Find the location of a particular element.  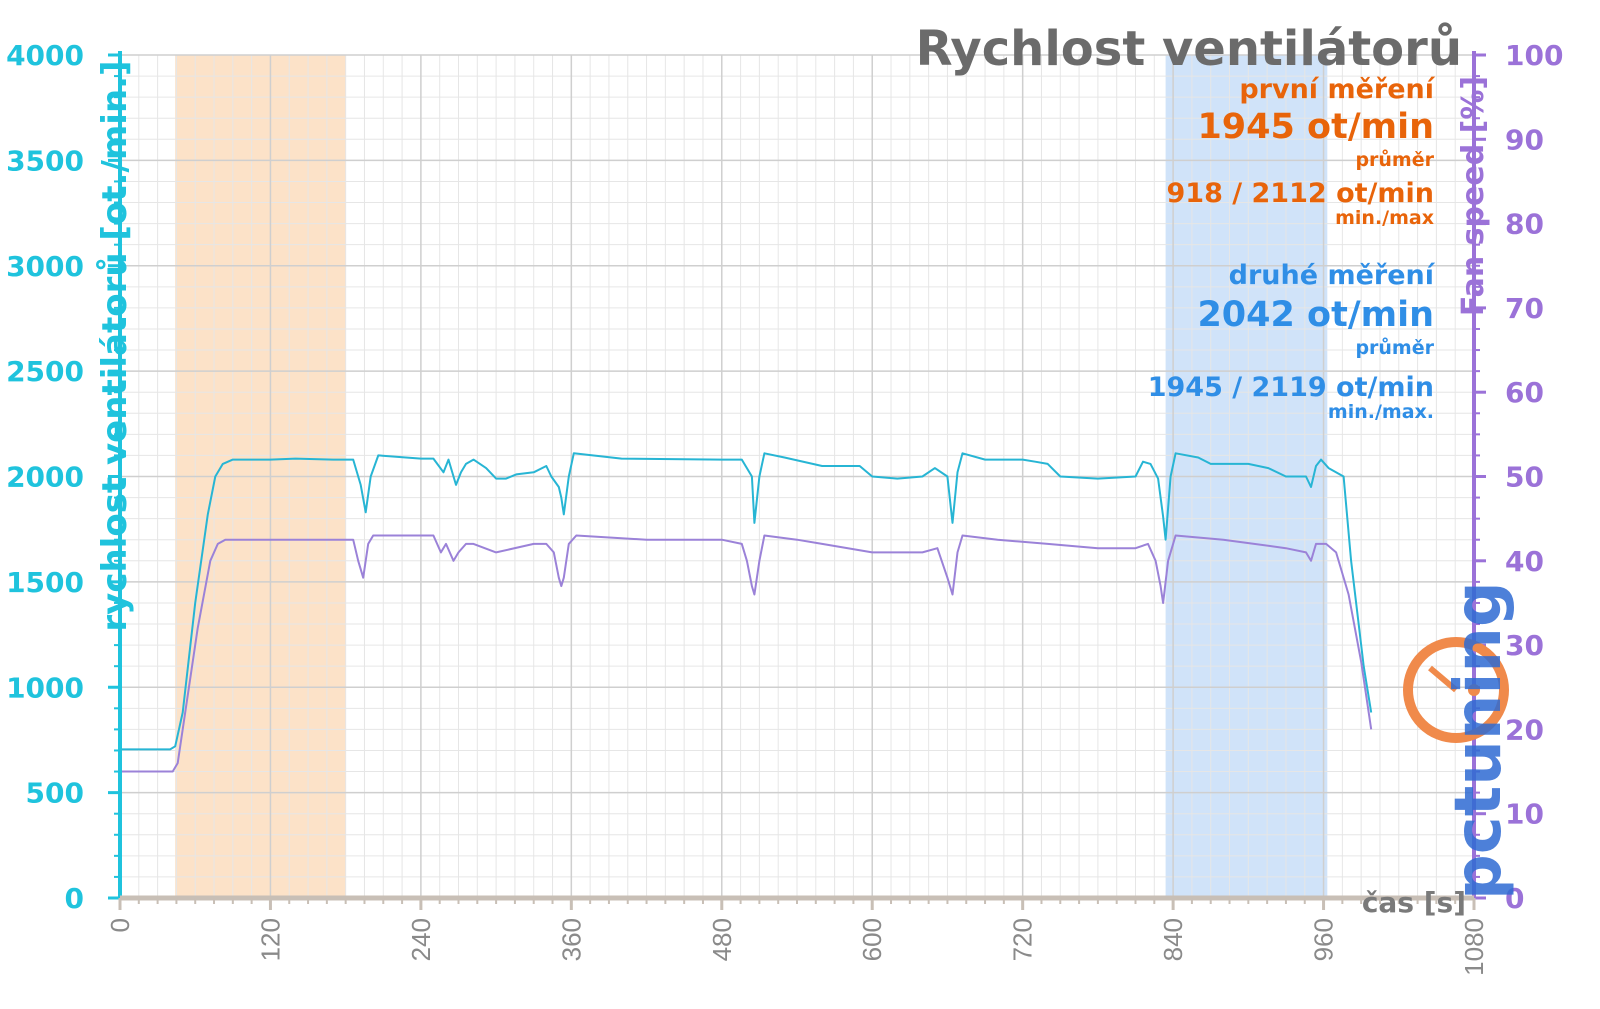

first-title: první měření is located at coordinates (1336, 89).